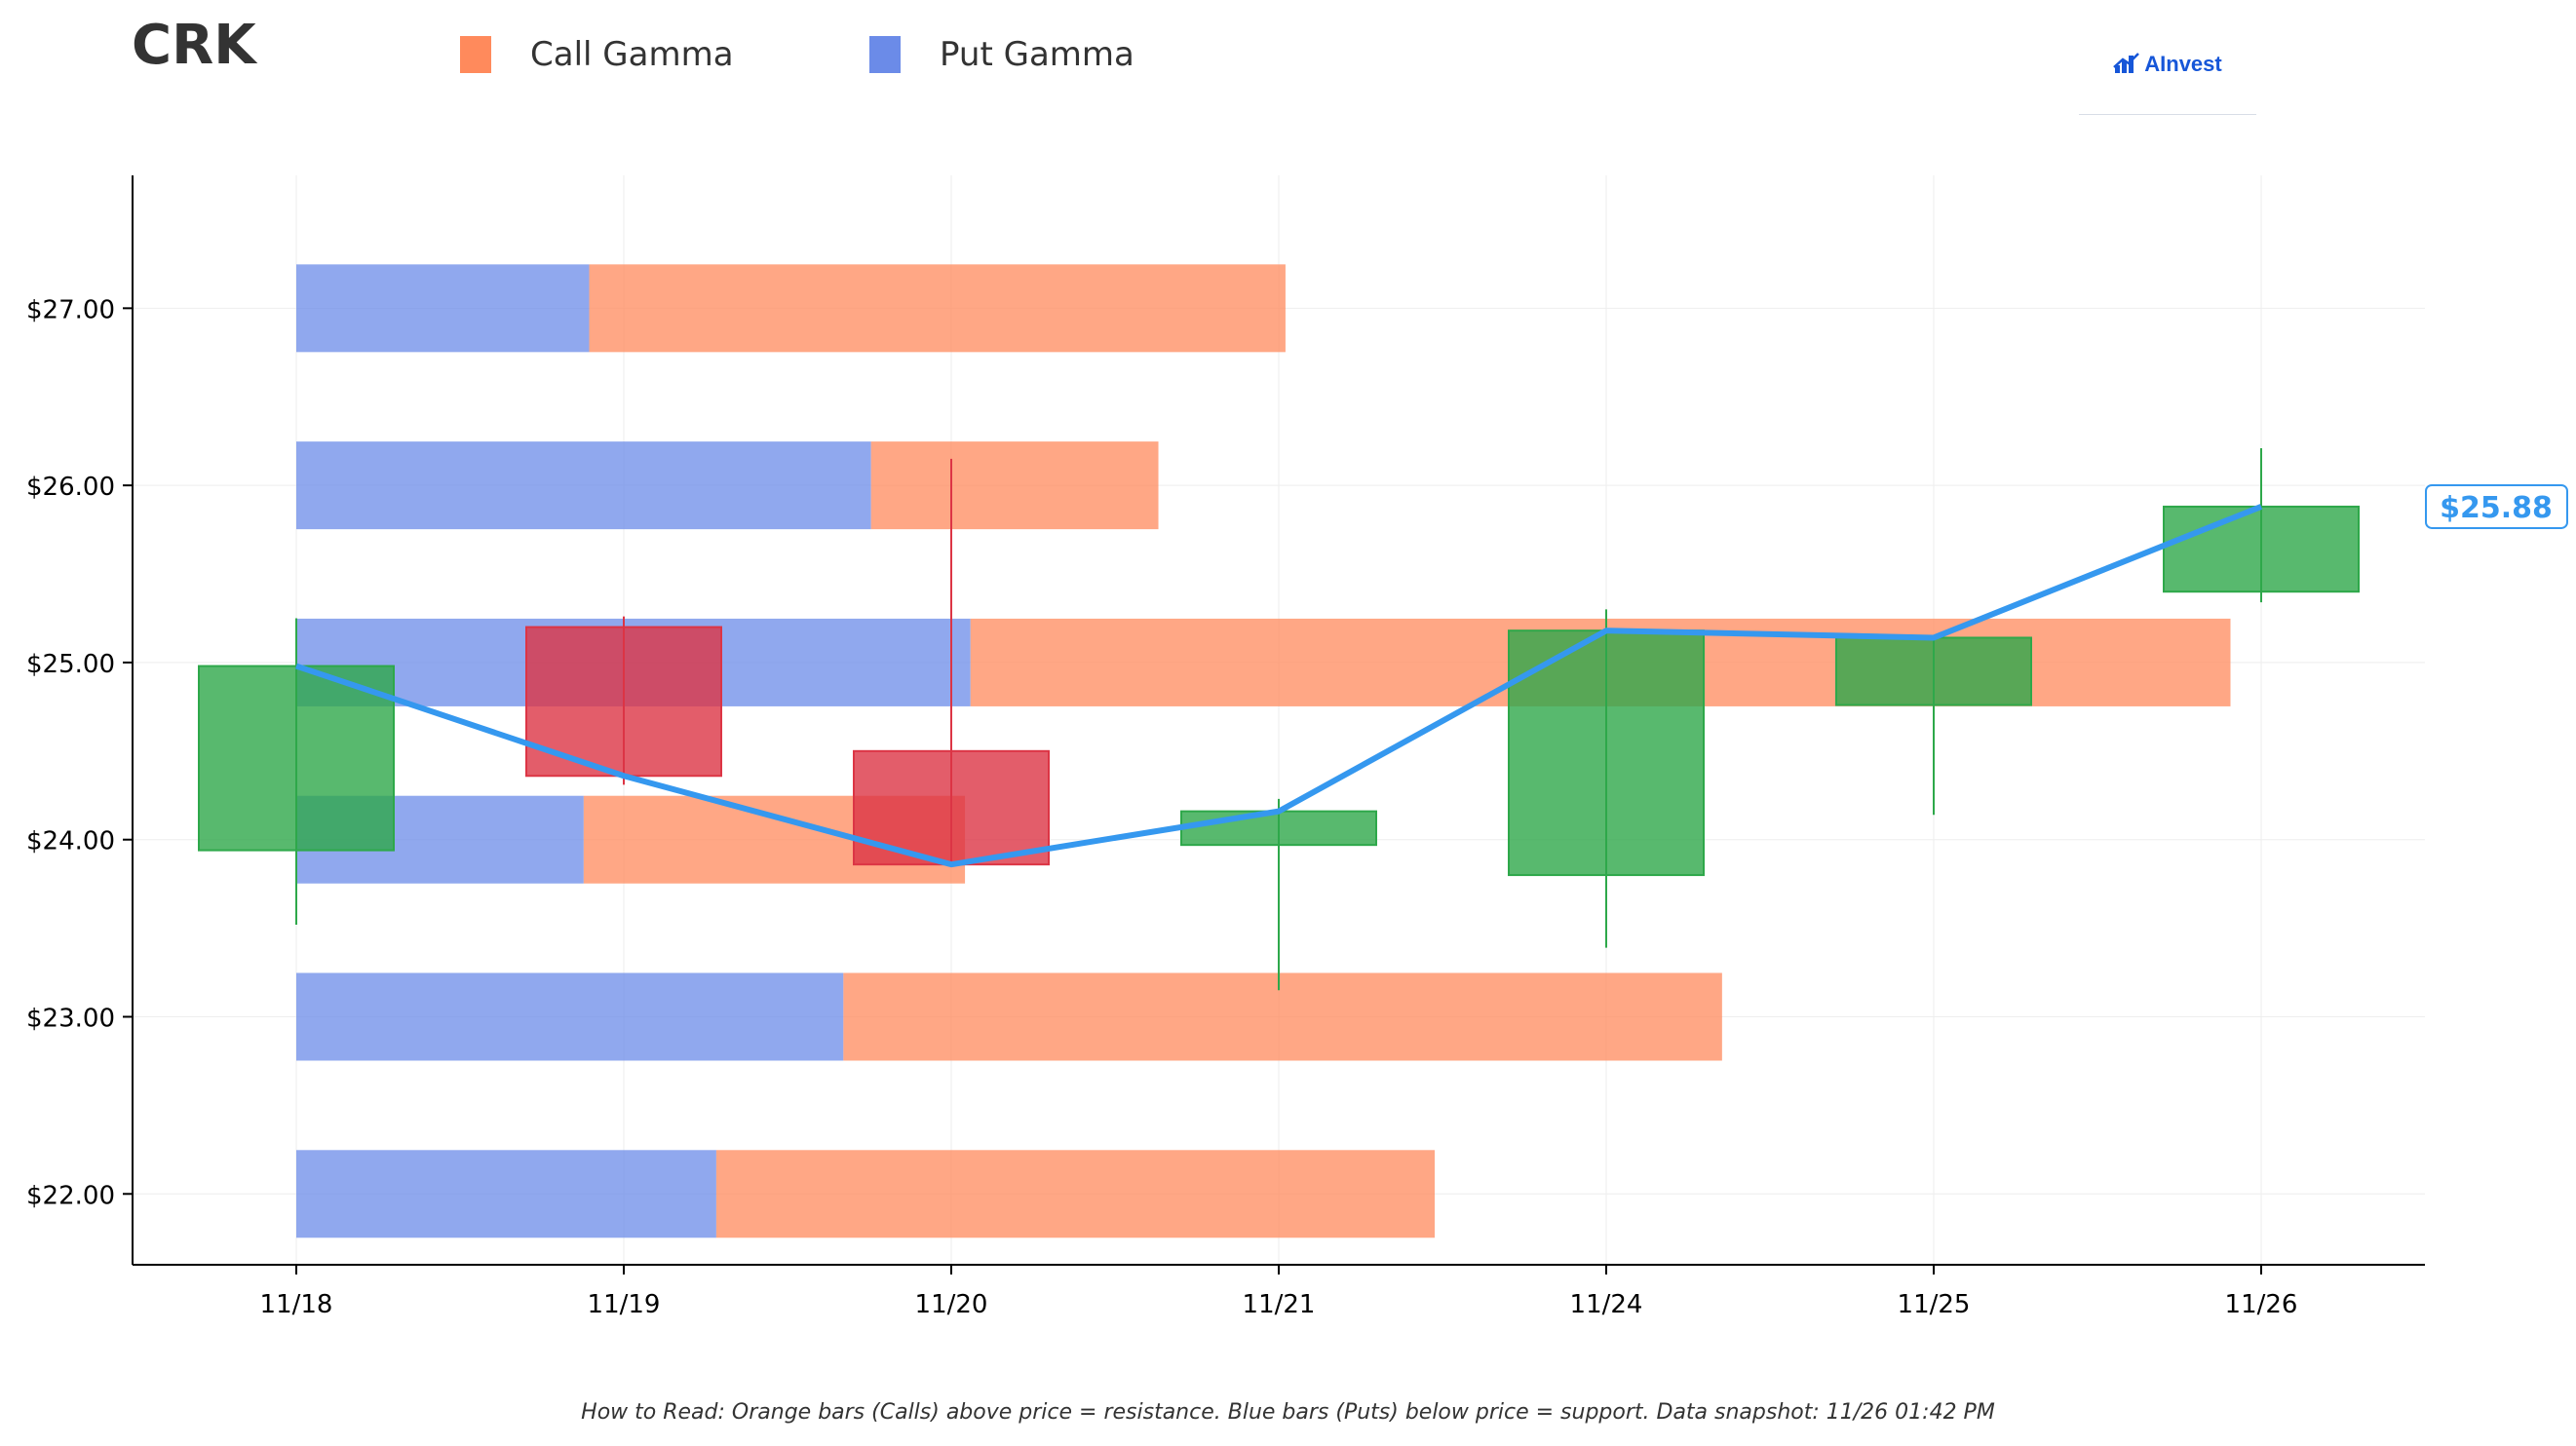  What do you see at coordinates (2167, 79) in the screenshot?
I see `ainvest-logo: AInvest` at bounding box center [2167, 79].